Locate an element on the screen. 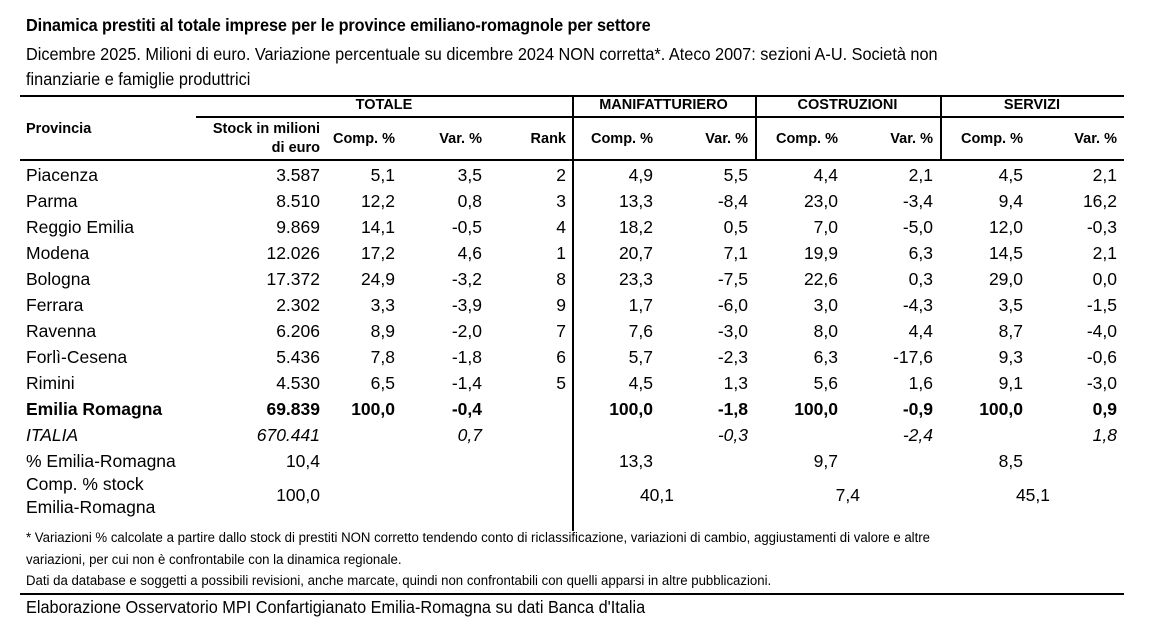  cell-rank: 7 is located at coordinates (561, 331).